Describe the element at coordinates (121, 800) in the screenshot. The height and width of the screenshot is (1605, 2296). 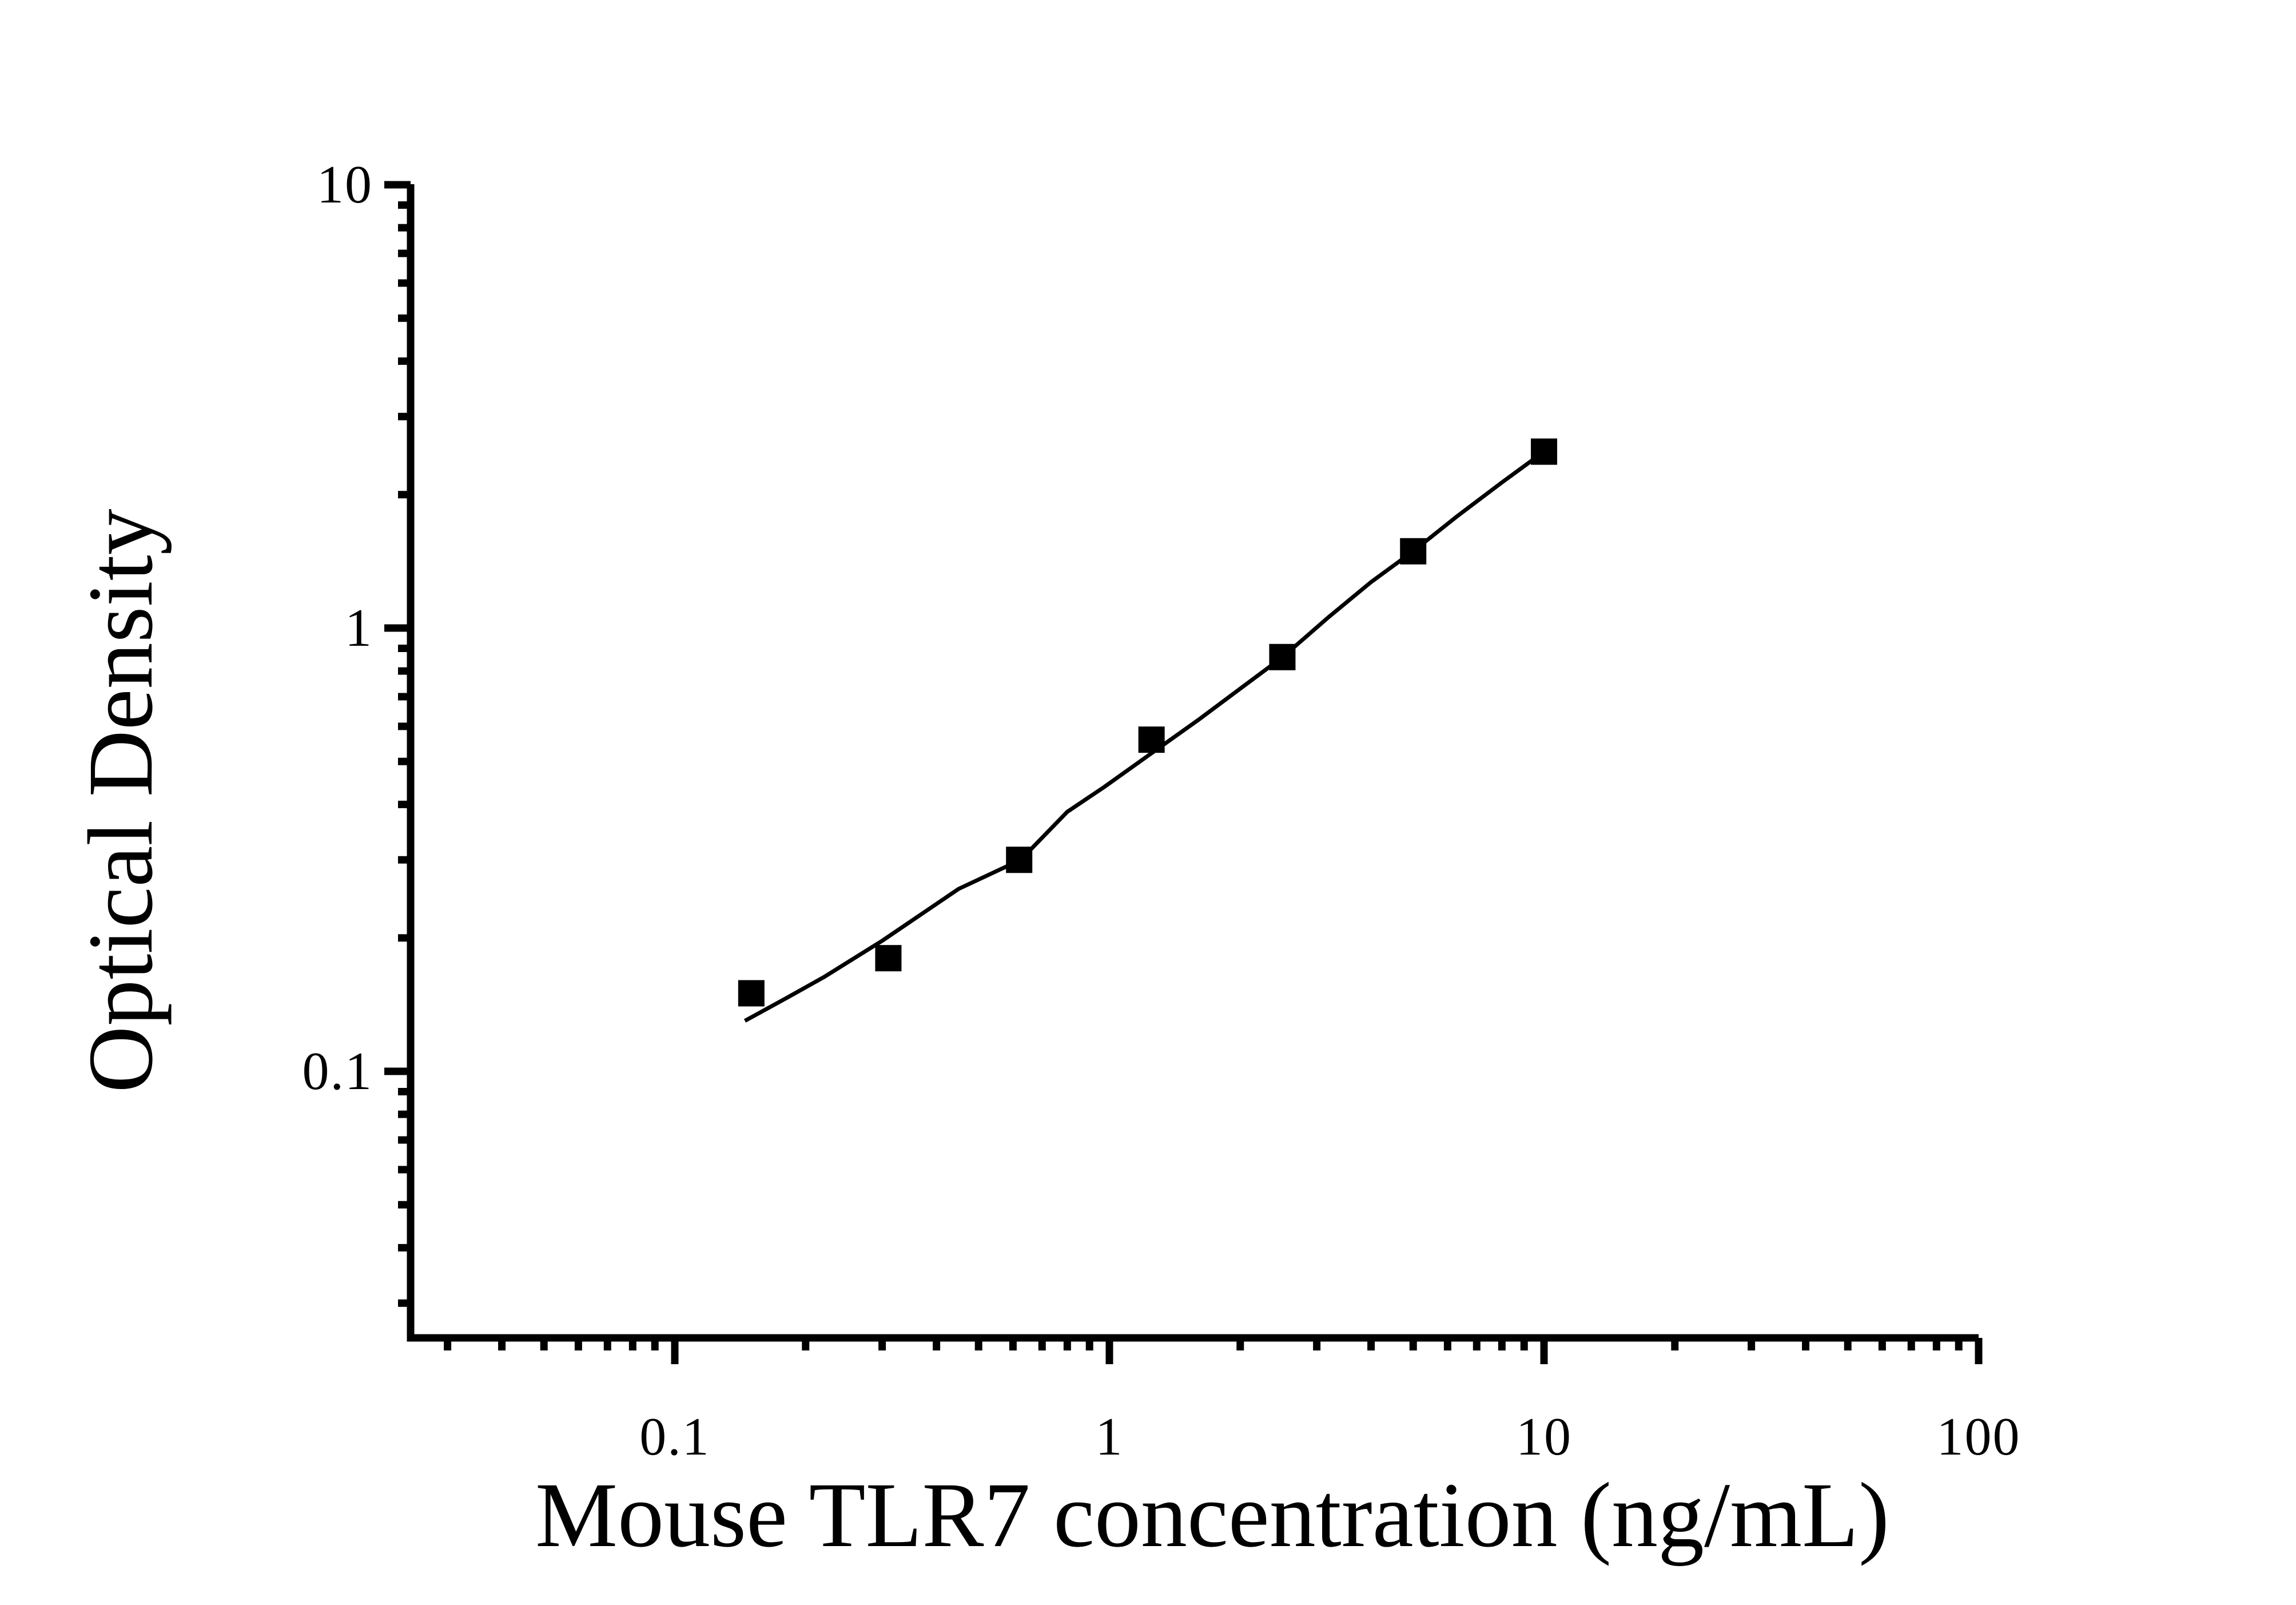
I see `y-axis-title: Optical Density` at that location.